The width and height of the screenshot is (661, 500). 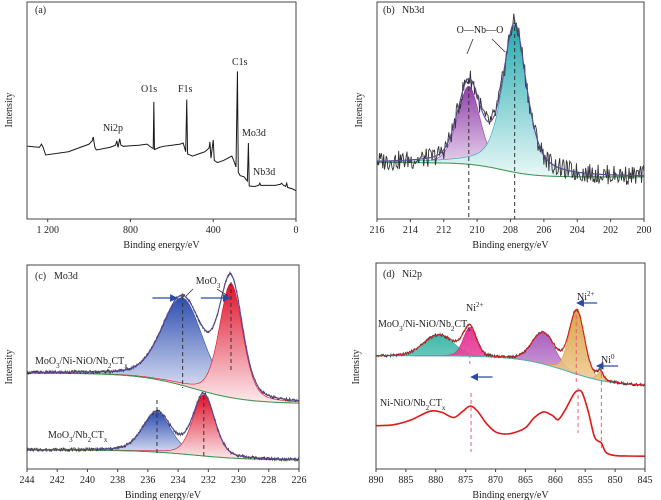 I want to click on panel-label: (a), so click(x=40, y=10).